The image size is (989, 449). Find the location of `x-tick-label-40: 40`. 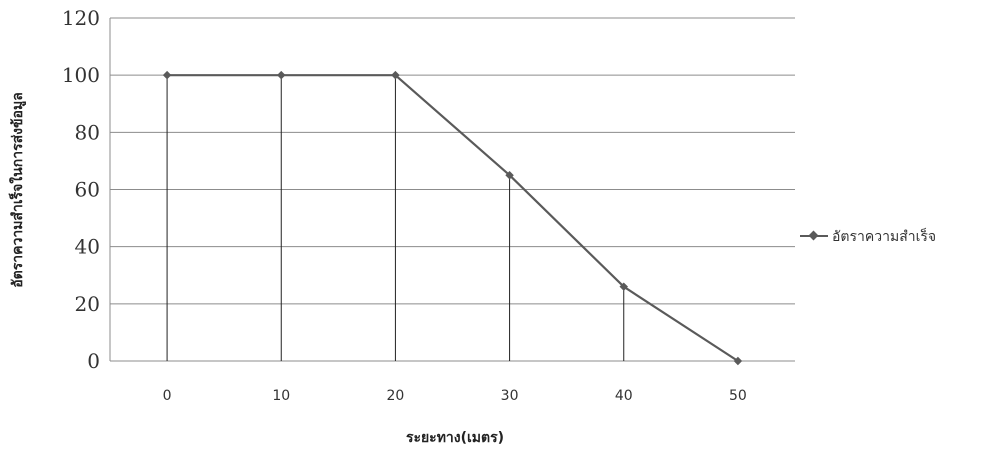

x-tick-label-40: 40 is located at coordinates (624, 396).